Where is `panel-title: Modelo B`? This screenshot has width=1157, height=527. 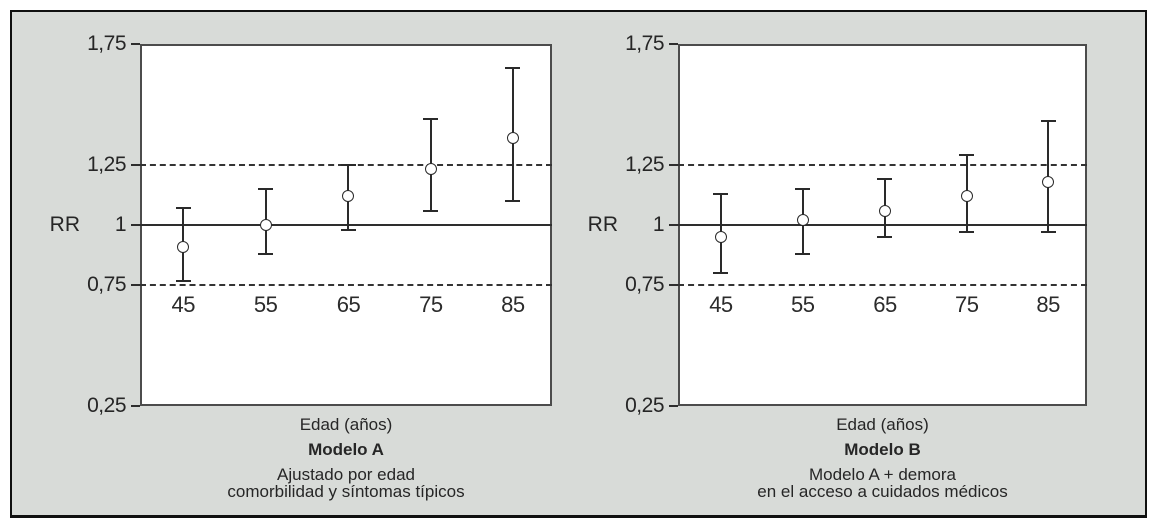 panel-title: Modelo B is located at coordinates (882, 449).